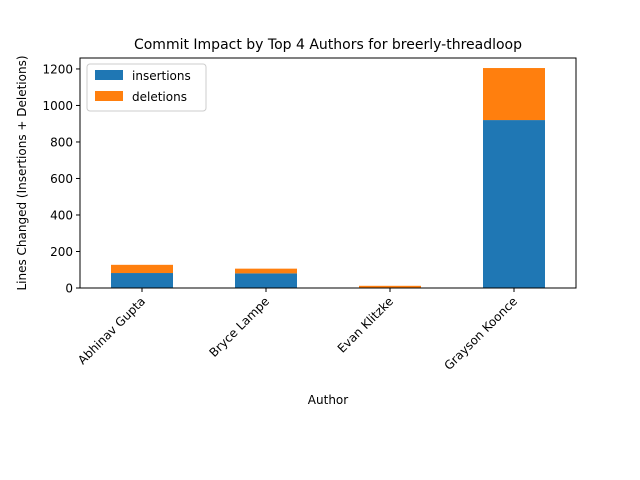  Describe the element at coordinates (365, 324) in the screenshot. I see `x-tick-label-2: Evan Klitzke` at that location.